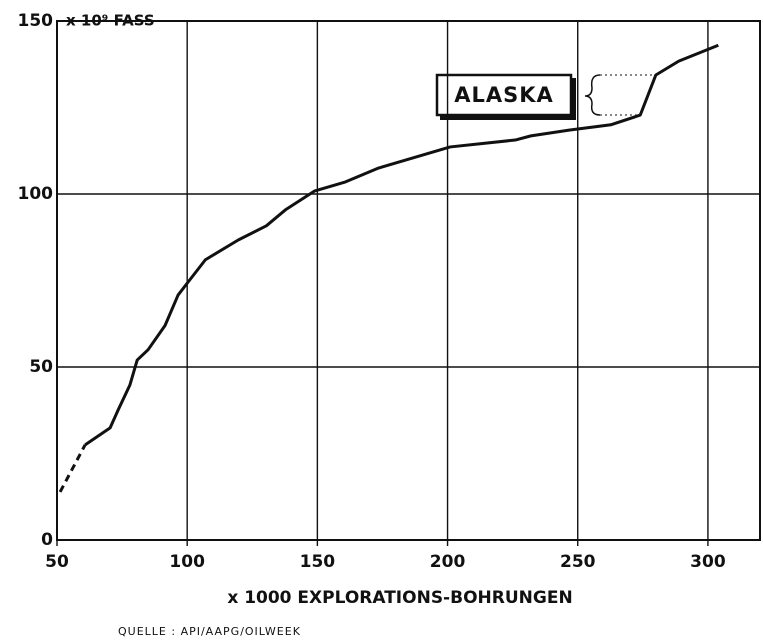 The height and width of the screenshot is (641, 763). I want to click on data-line, so click(72, 468).